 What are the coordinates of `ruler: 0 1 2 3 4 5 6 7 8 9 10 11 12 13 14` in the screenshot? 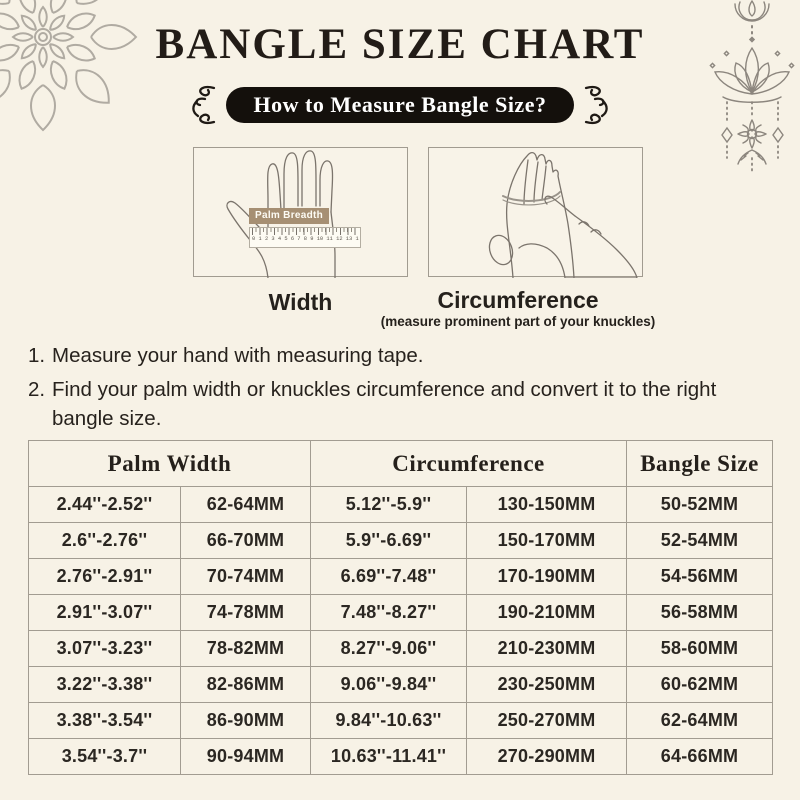 It's located at (305, 237).